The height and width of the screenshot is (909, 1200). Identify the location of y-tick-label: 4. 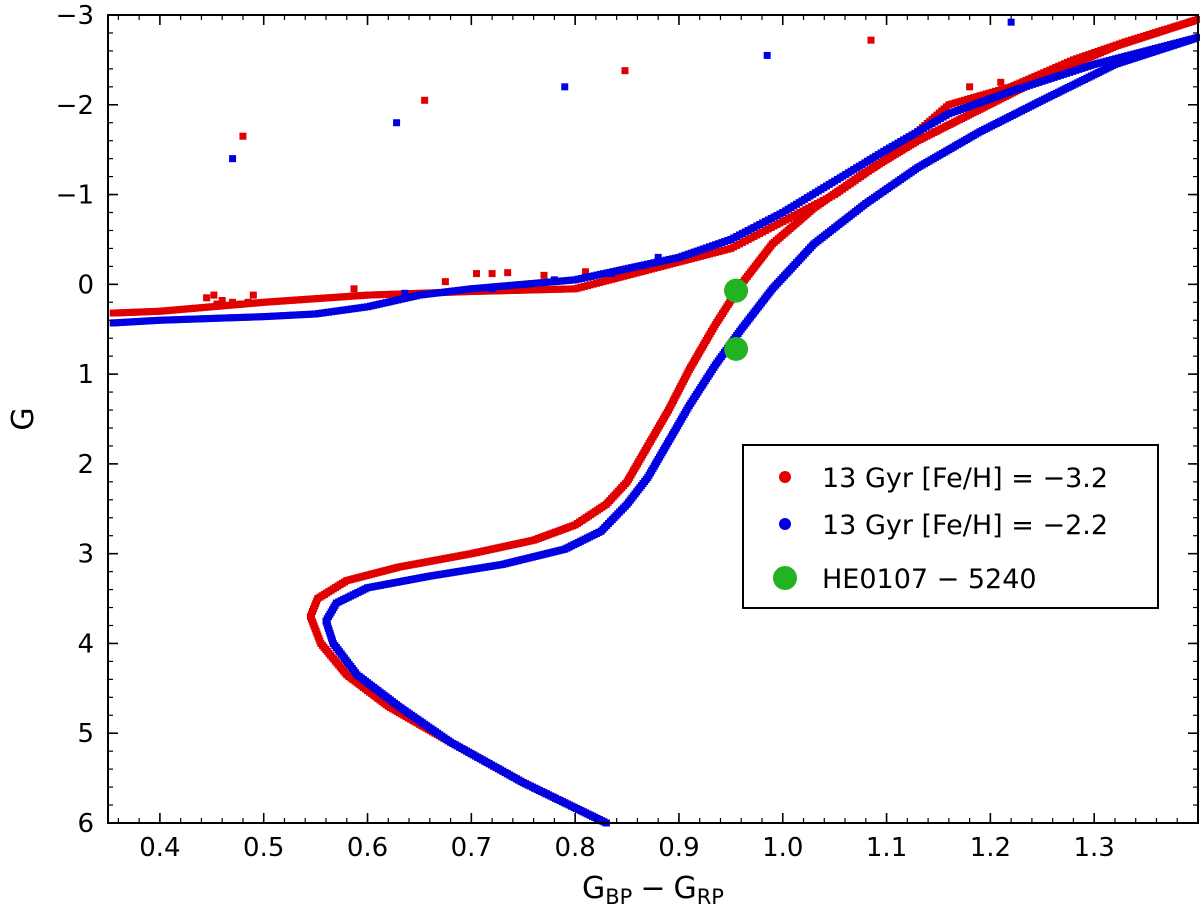
(85, 644).